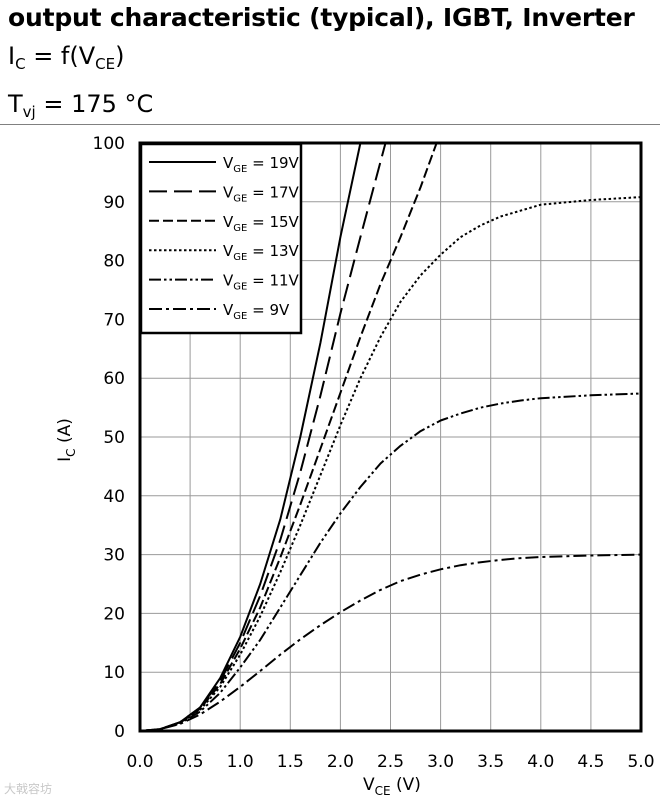 The height and width of the screenshot is (804, 660). Describe the element at coordinates (261, 193) in the screenshot. I see `legend-label: VGE = 17V` at that location.